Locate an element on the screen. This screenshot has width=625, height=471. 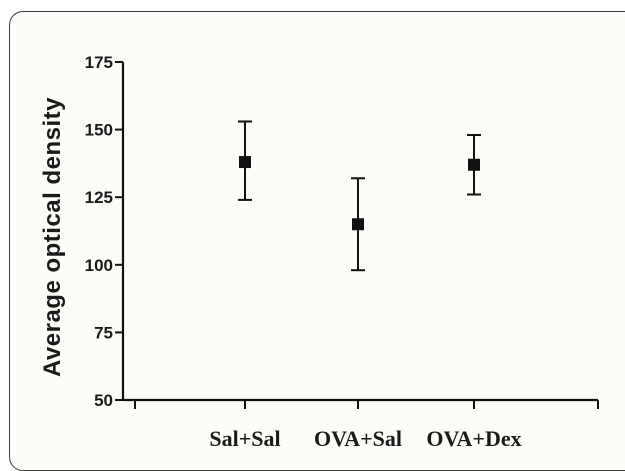
x-category-label: OVA+Sal is located at coordinates (358, 438).